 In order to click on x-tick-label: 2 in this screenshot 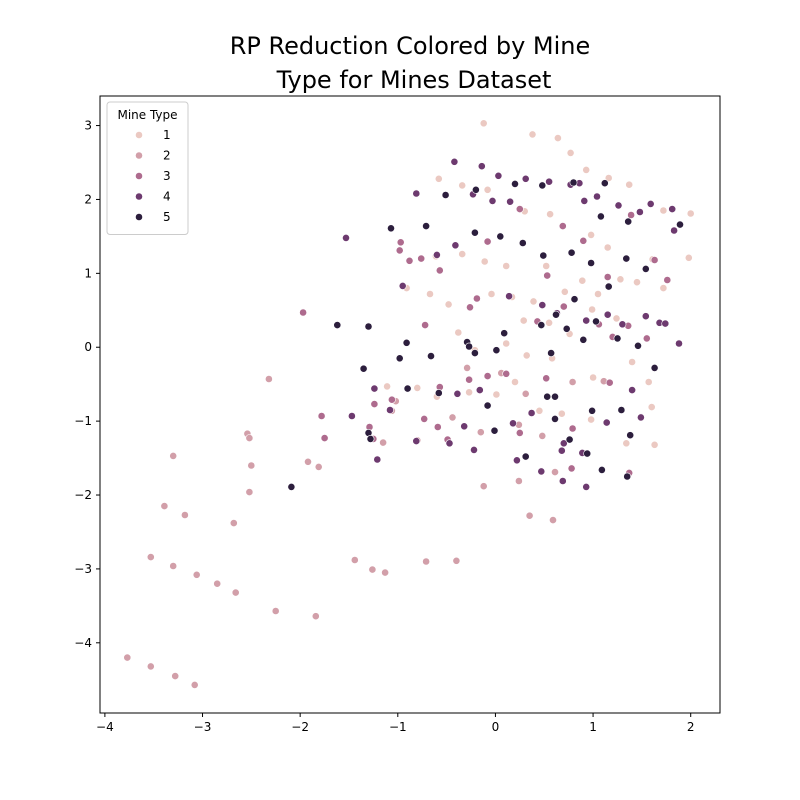, I will do `click(691, 727)`.